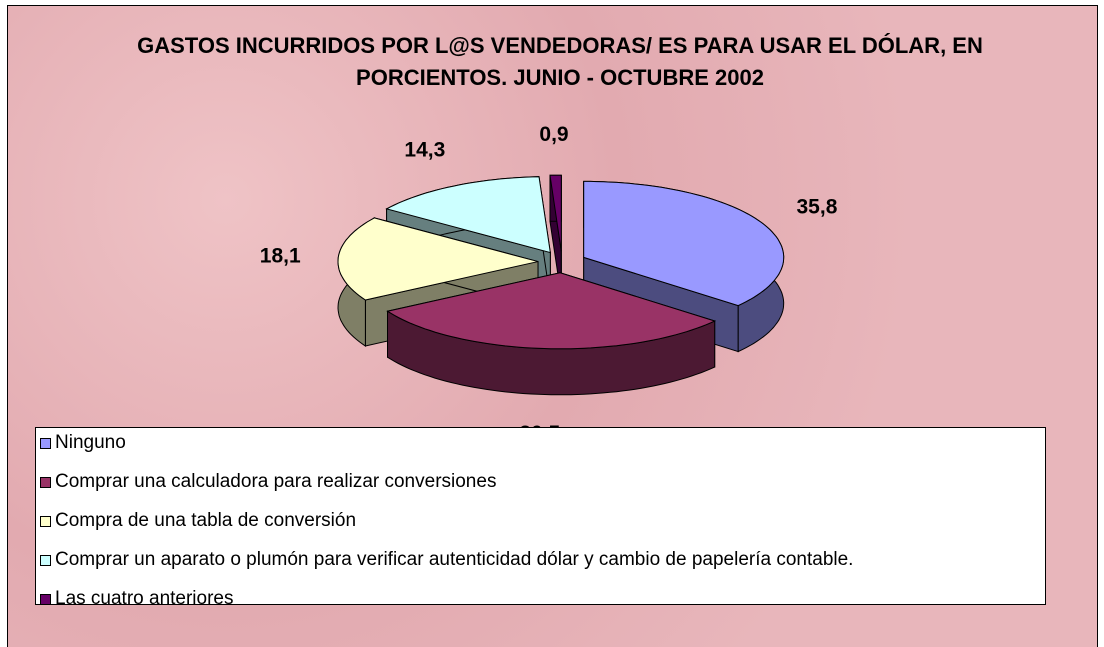  What do you see at coordinates (280, 255) in the screenshot?
I see `data-label: 18,1` at bounding box center [280, 255].